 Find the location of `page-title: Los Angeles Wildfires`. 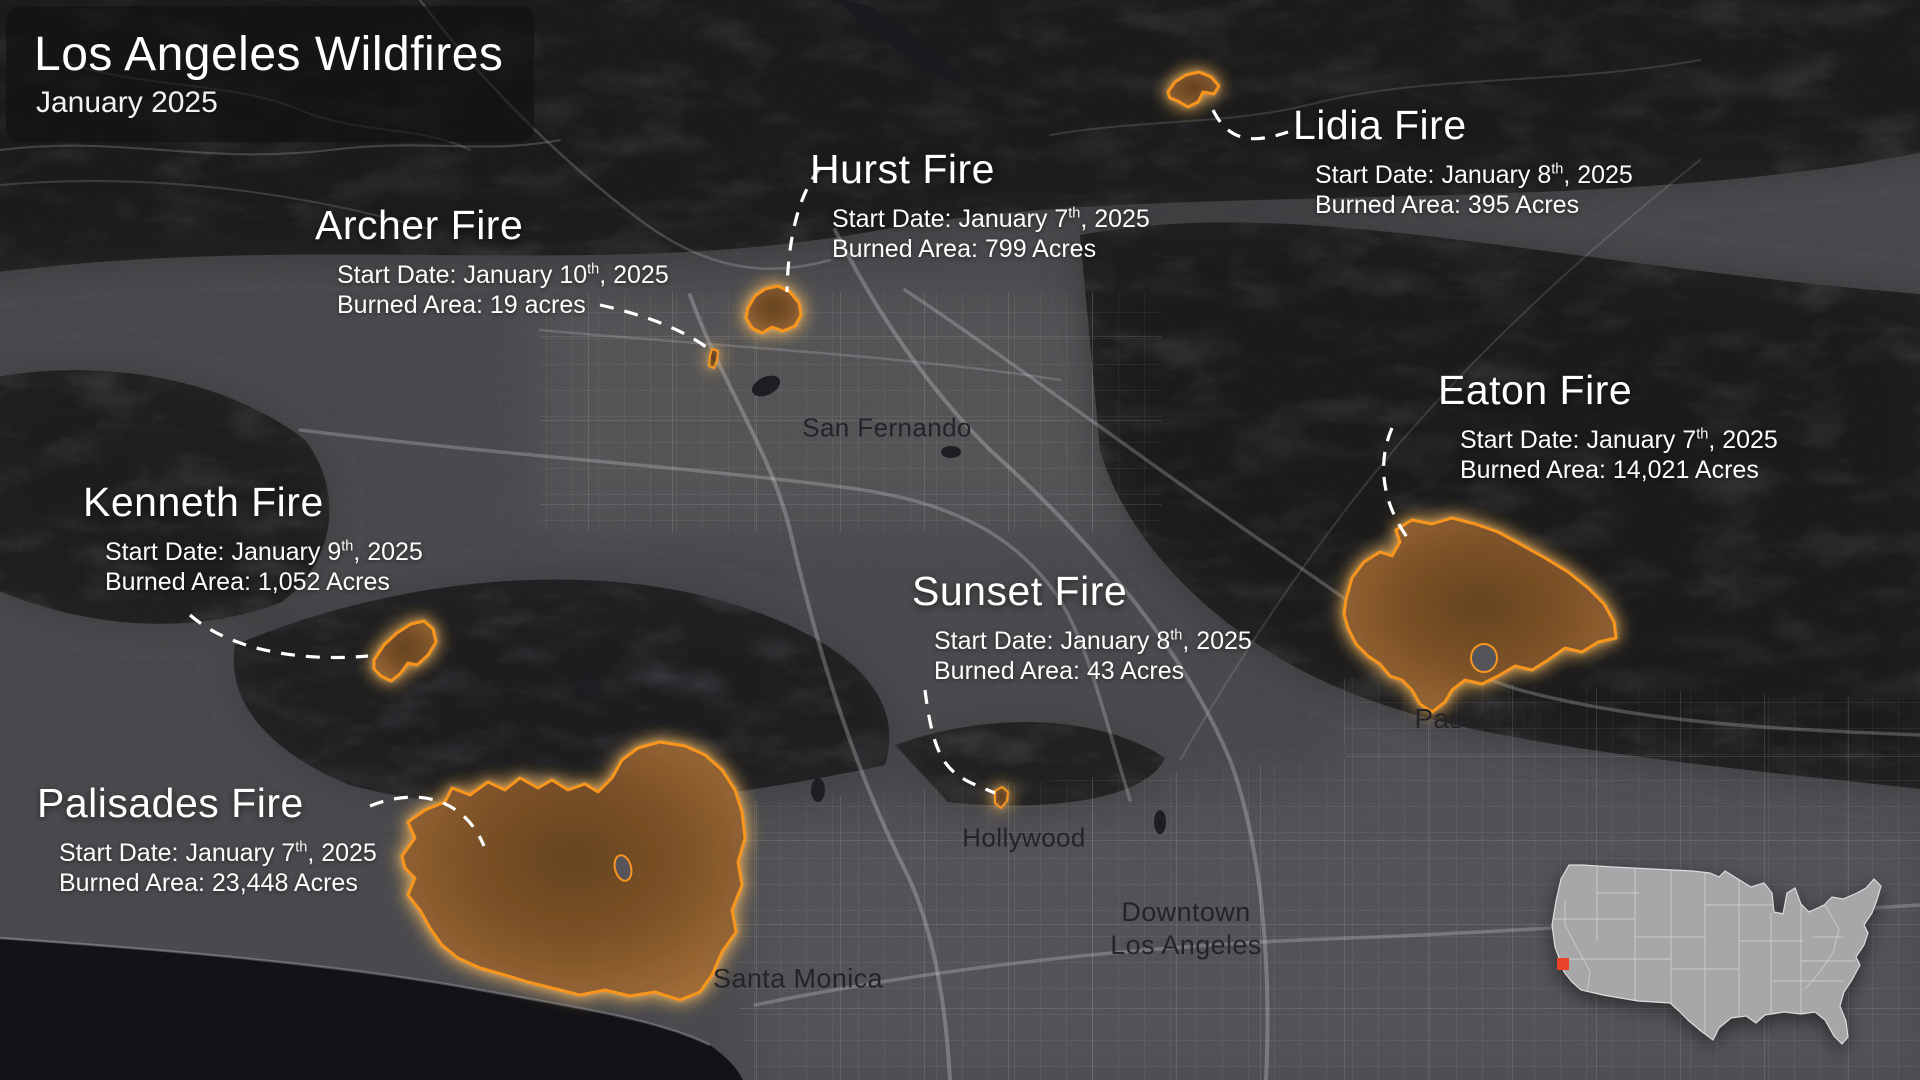

page-title: Los Angeles Wildfires is located at coordinates (269, 54).